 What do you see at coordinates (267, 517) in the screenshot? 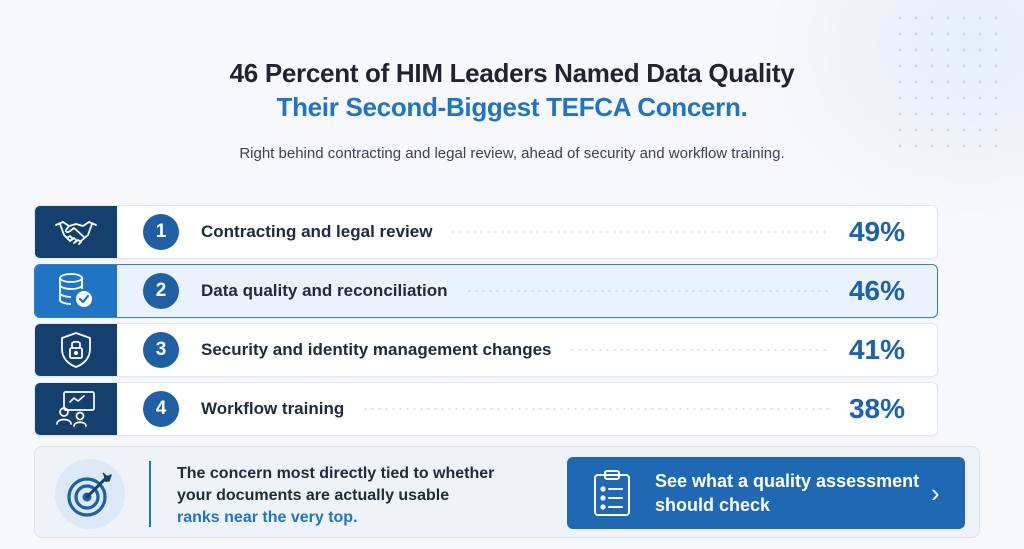
I see `footer-line-3: ranks near the very top.` at bounding box center [267, 517].